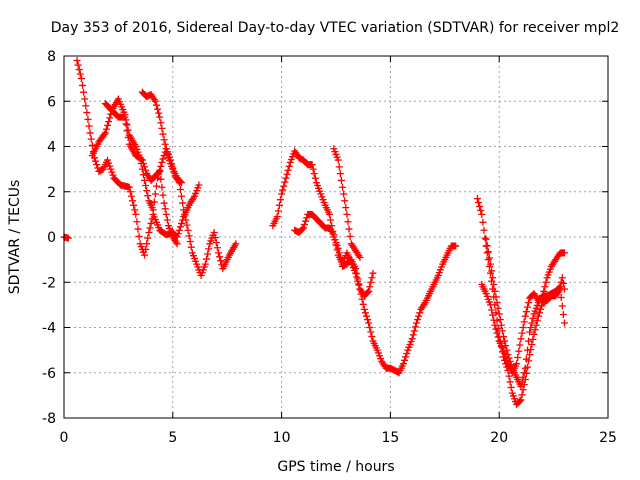  Describe the element at coordinates (49, 329) in the screenshot. I see `y-tick-label: -4` at that location.